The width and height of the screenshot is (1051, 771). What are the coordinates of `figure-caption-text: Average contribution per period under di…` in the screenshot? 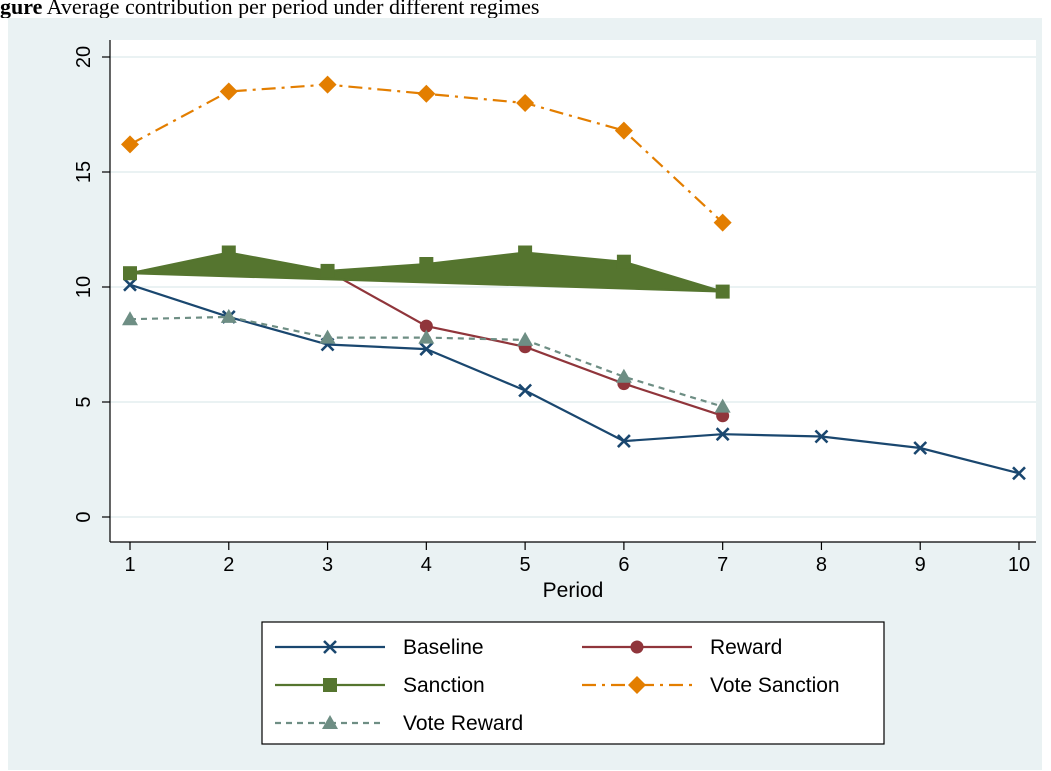 It's located at (293, 9).